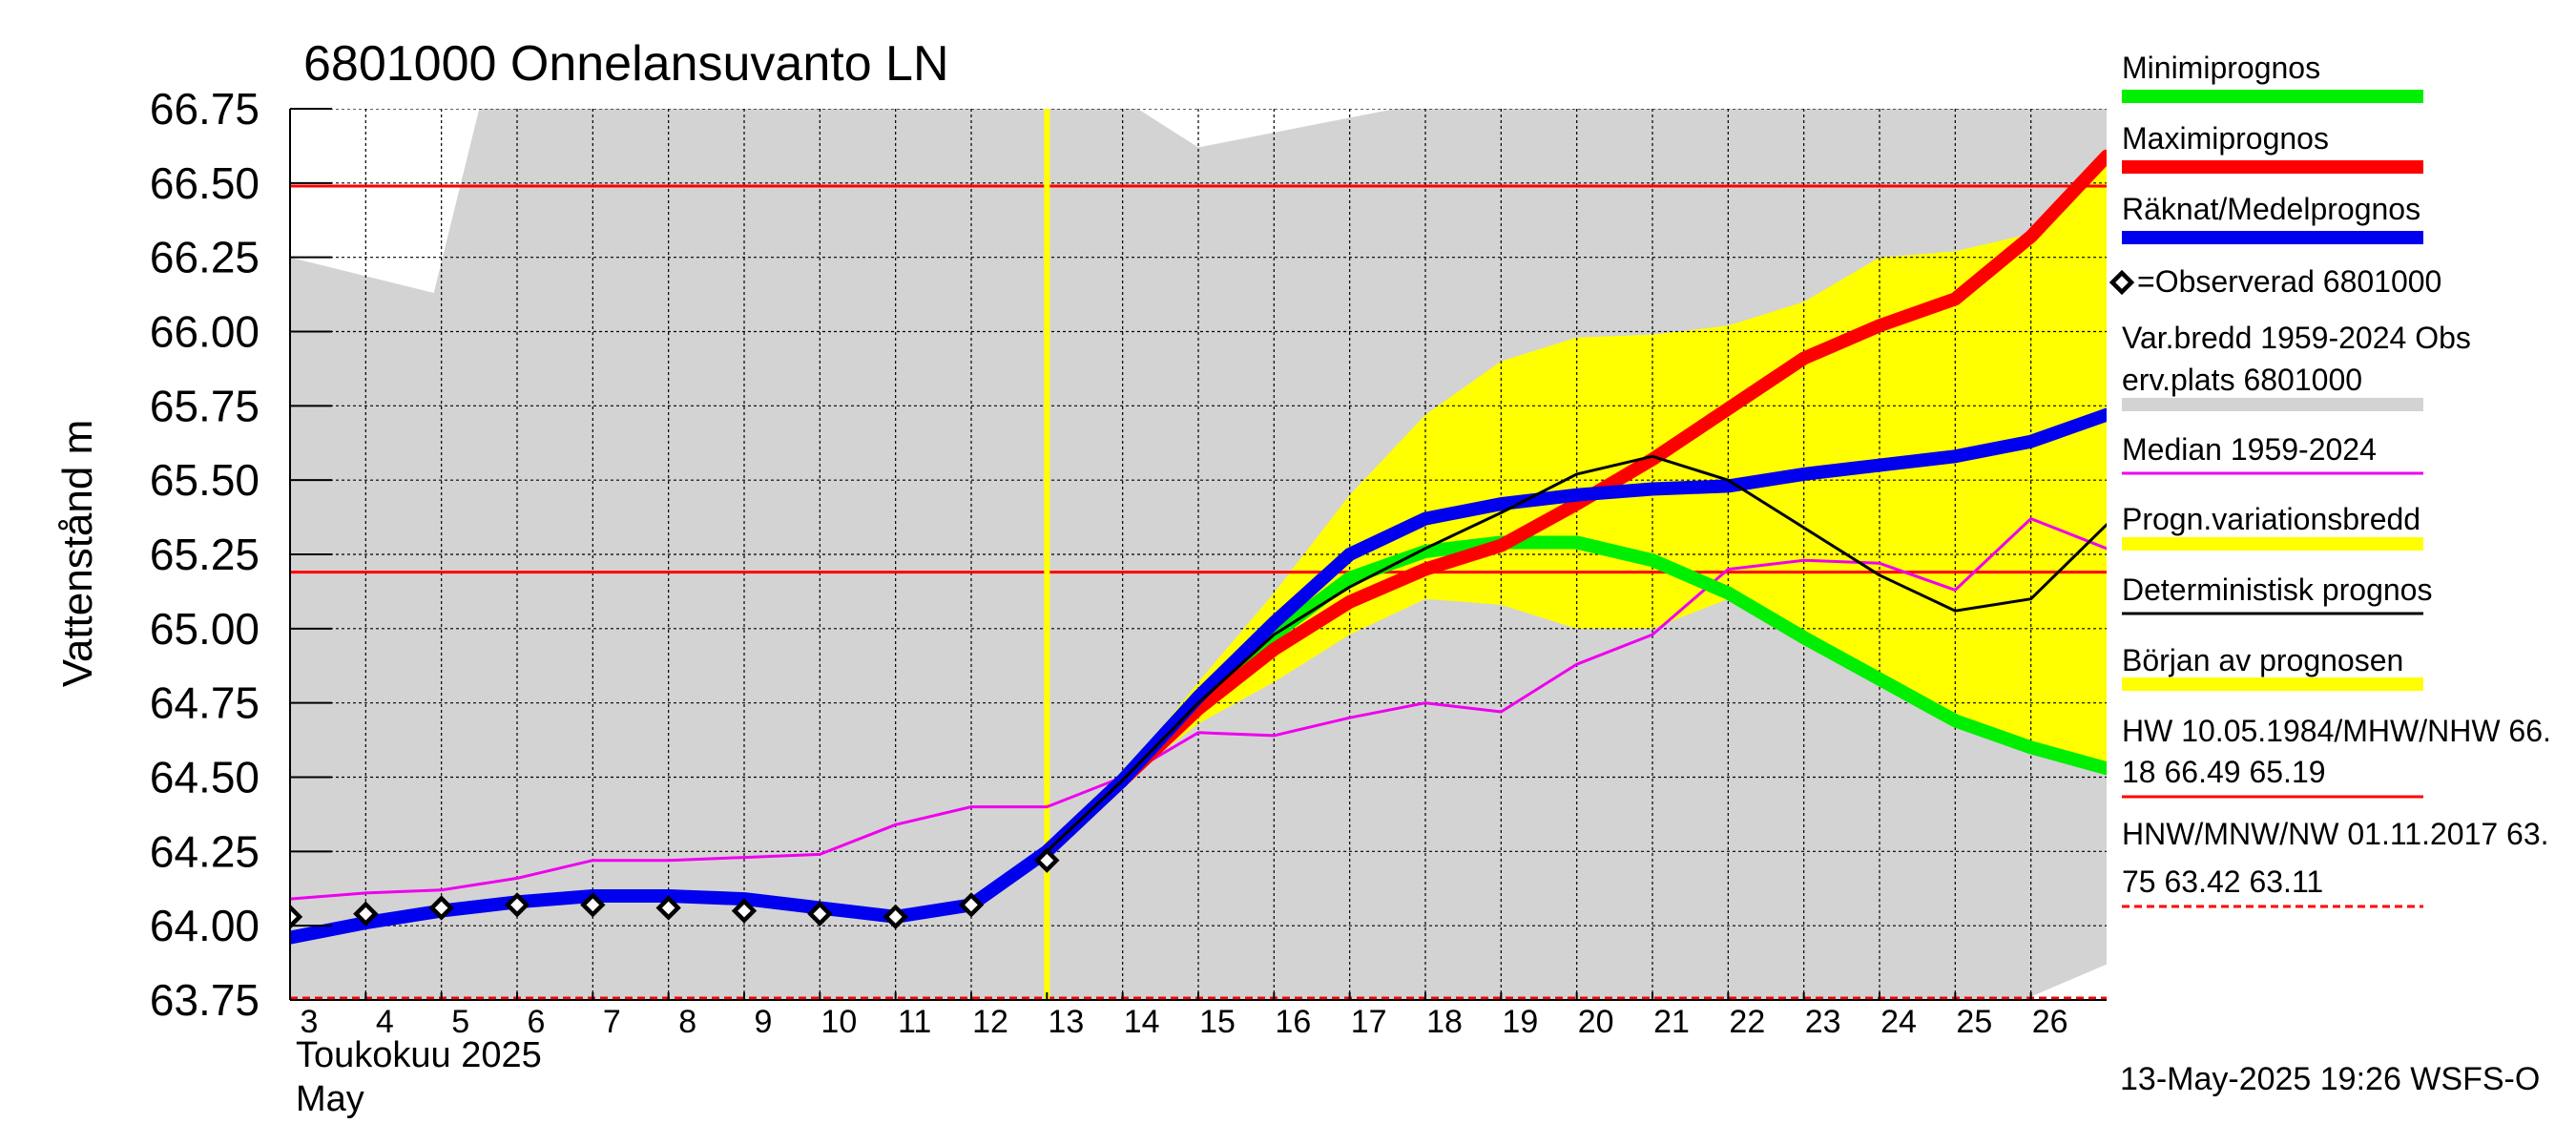  I want to click on legend-marker-observed, so click(2122, 283).